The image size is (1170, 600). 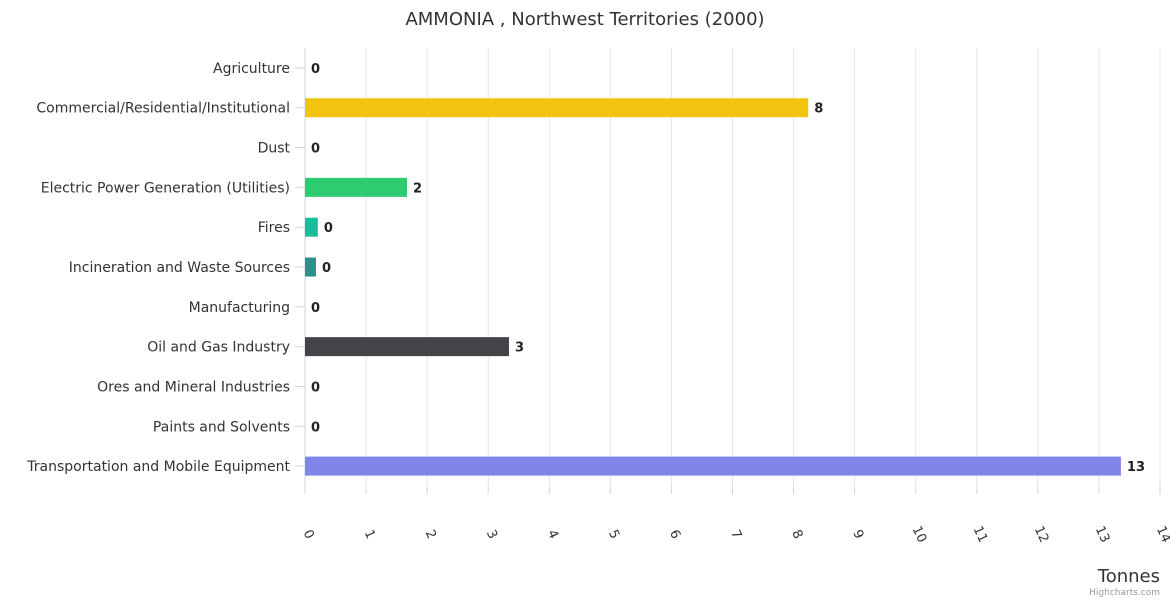 I want to click on x-tick-label: 4, so click(x=552, y=535).